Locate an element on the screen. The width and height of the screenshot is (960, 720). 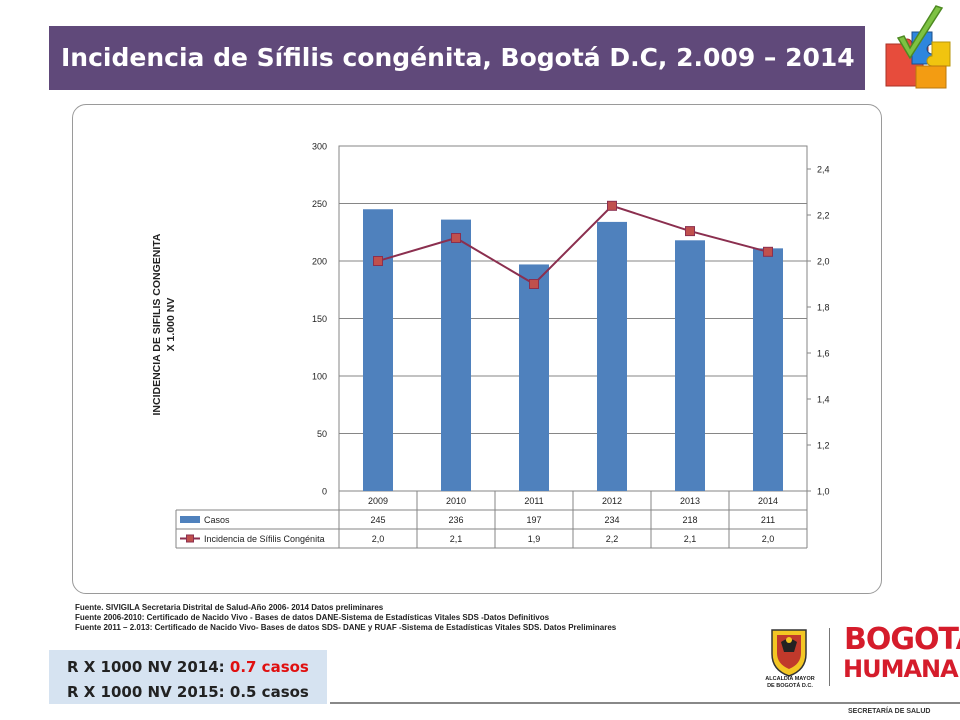
y2-tick-label: 2,0 is located at coordinates (823, 262).